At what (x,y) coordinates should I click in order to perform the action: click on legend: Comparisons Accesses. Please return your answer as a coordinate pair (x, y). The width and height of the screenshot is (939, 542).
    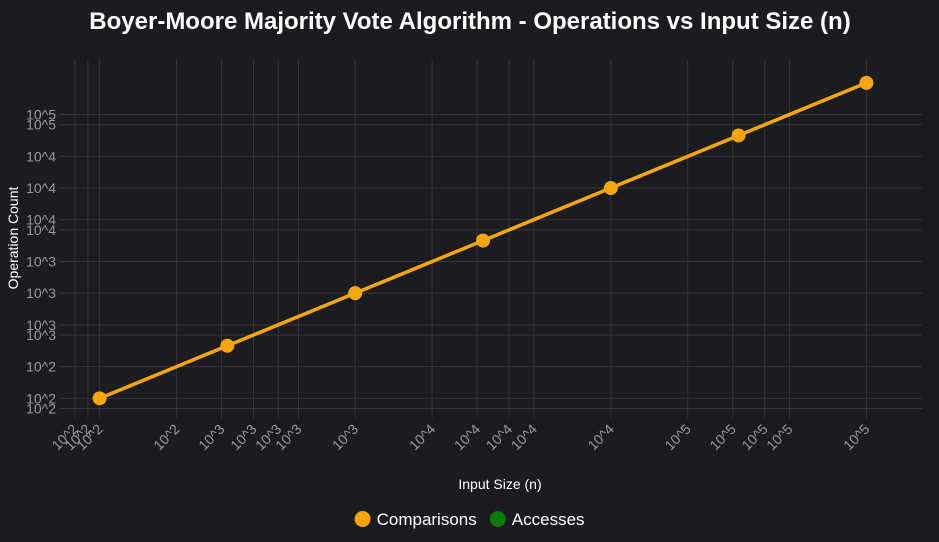
    Looking at the image, I should click on (469, 519).